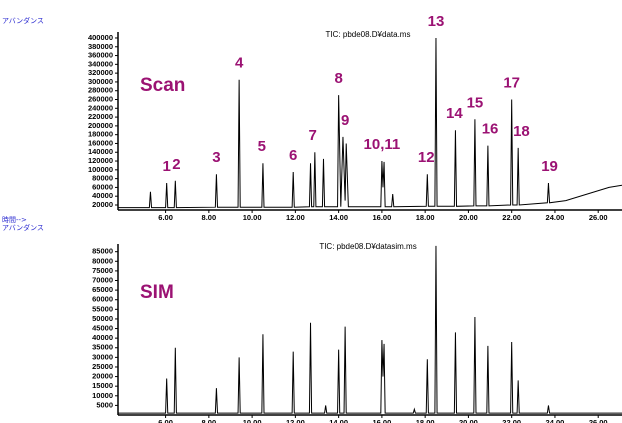  I want to click on y-tick-label: 35000, so click(102, 347).